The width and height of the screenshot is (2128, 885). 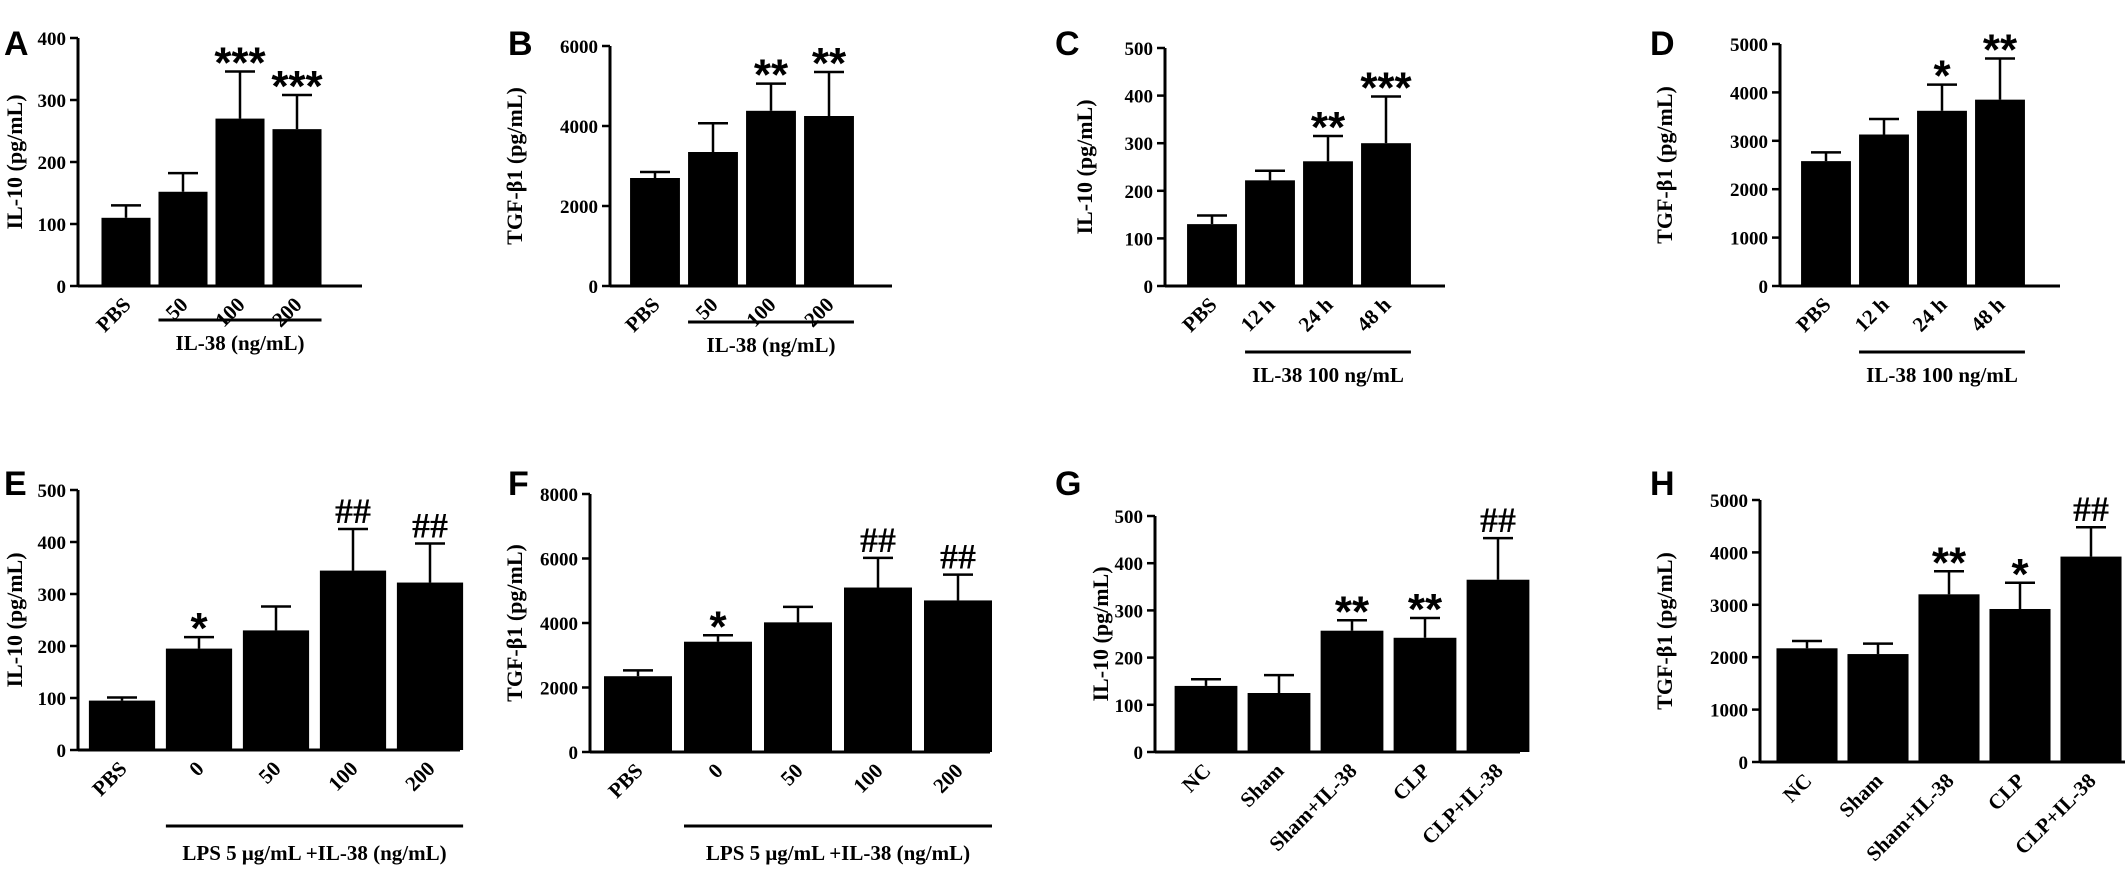 I want to click on x-tick-label: NC, so click(x=1797, y=788).